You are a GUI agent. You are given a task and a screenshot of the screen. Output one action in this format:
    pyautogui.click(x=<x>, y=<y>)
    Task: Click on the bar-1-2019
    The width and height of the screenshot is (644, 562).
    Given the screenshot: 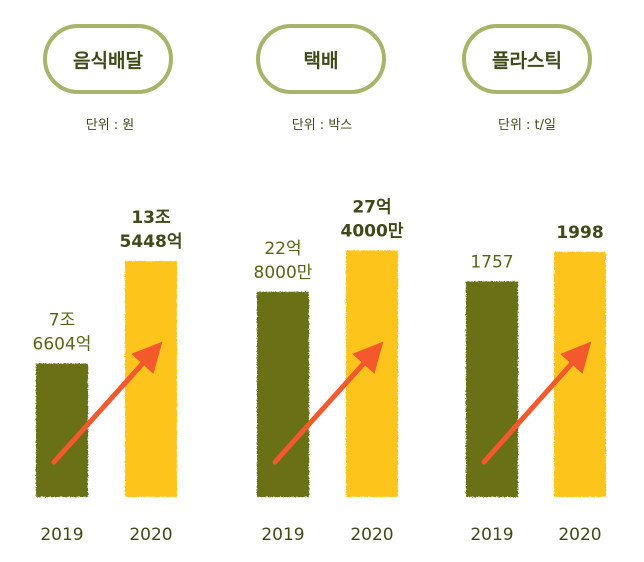 What is the action you would take?
    pyautogui.click(x=283, y=394)
    